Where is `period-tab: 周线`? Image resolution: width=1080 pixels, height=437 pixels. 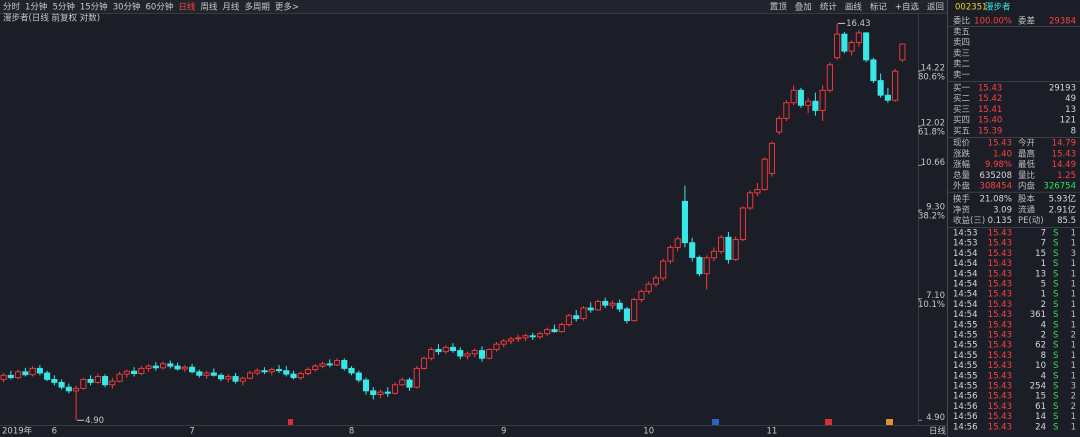
period-tab: 周线 is located at coordinates (209, 7).